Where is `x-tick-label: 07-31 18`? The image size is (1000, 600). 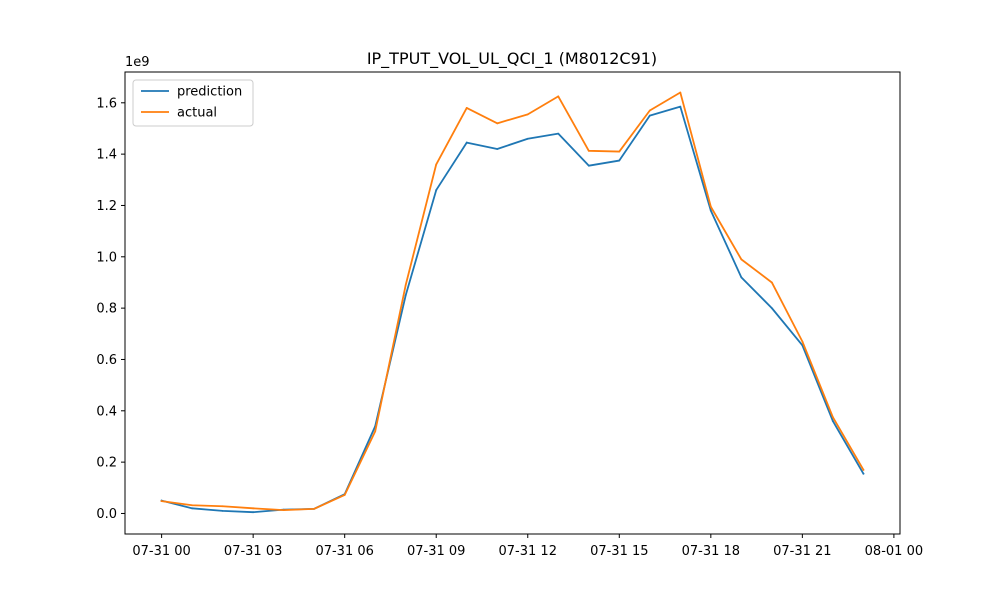
x-tick-label: 07-31 18 is located at coordinates (711, 551).